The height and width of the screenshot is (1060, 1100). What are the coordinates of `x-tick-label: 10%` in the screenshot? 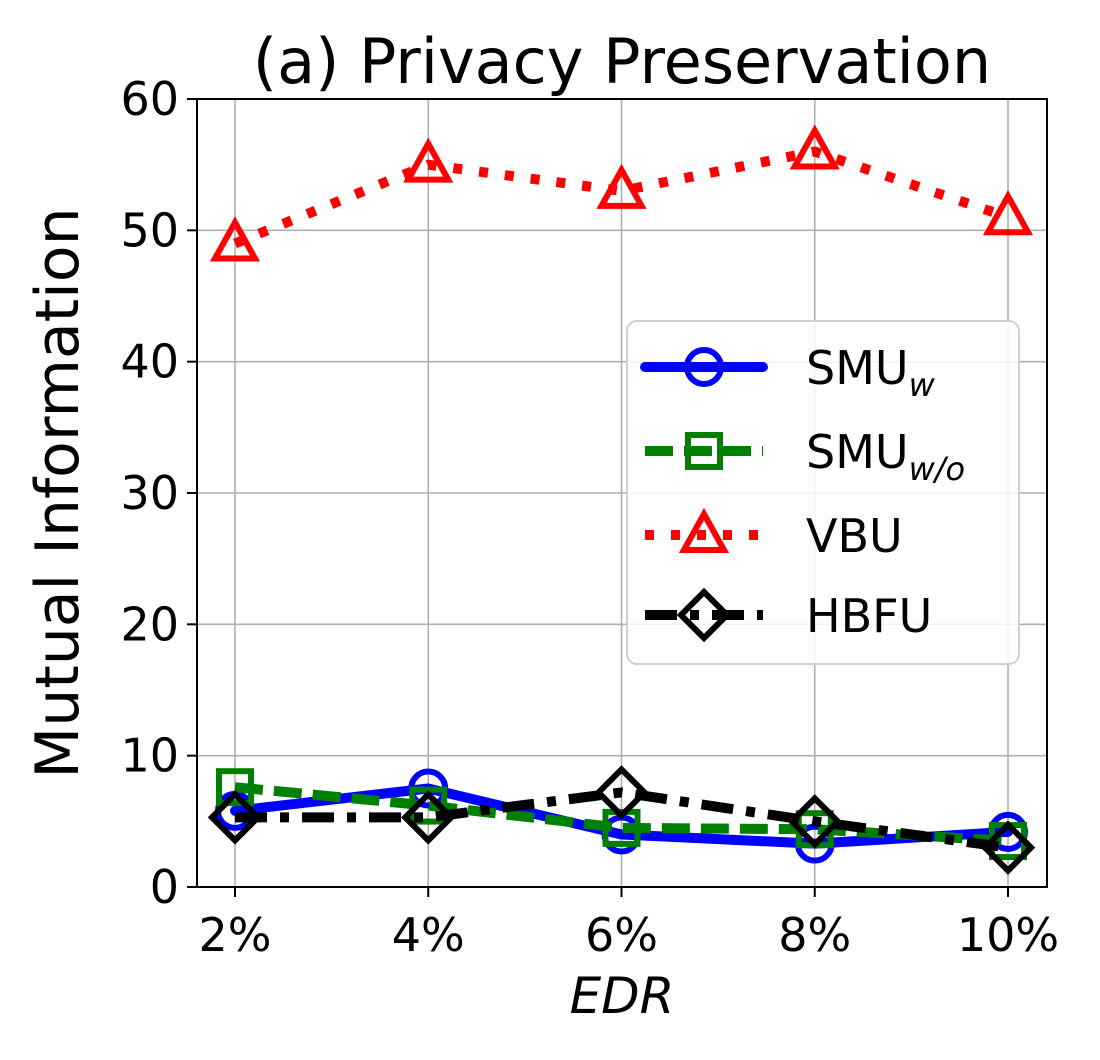 It's located at (1008, 935).